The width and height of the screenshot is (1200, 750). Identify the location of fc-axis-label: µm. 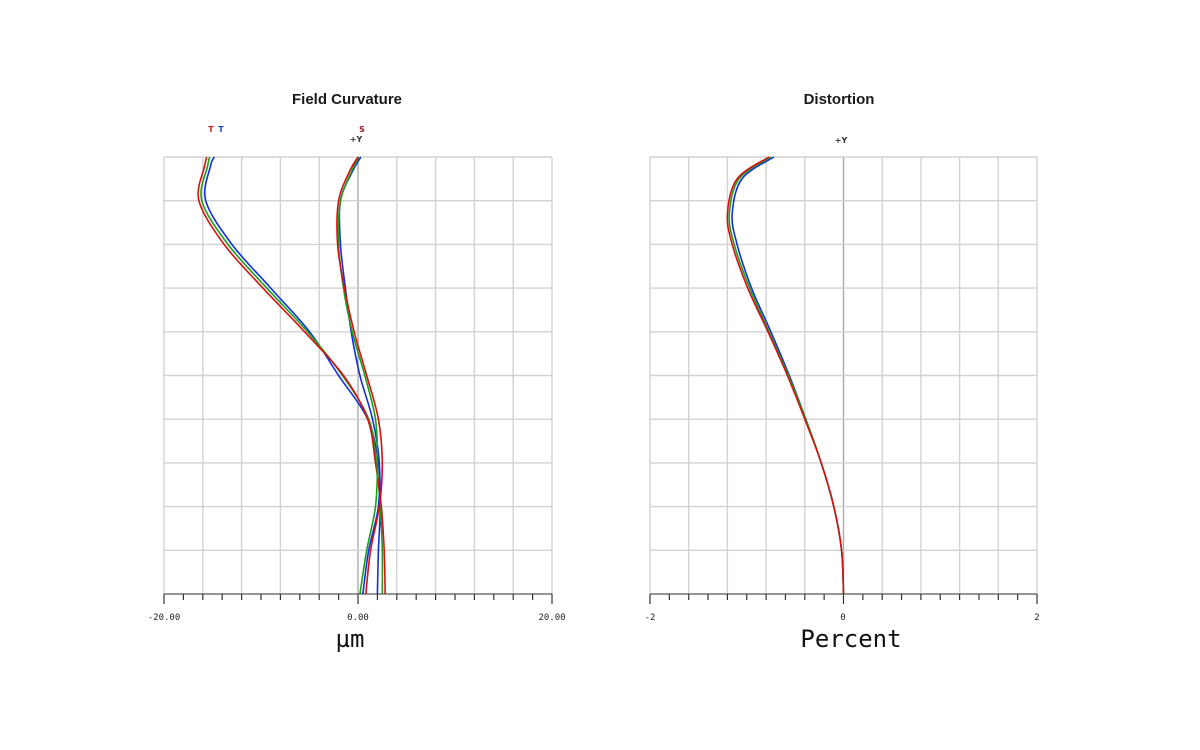
(350, 639).